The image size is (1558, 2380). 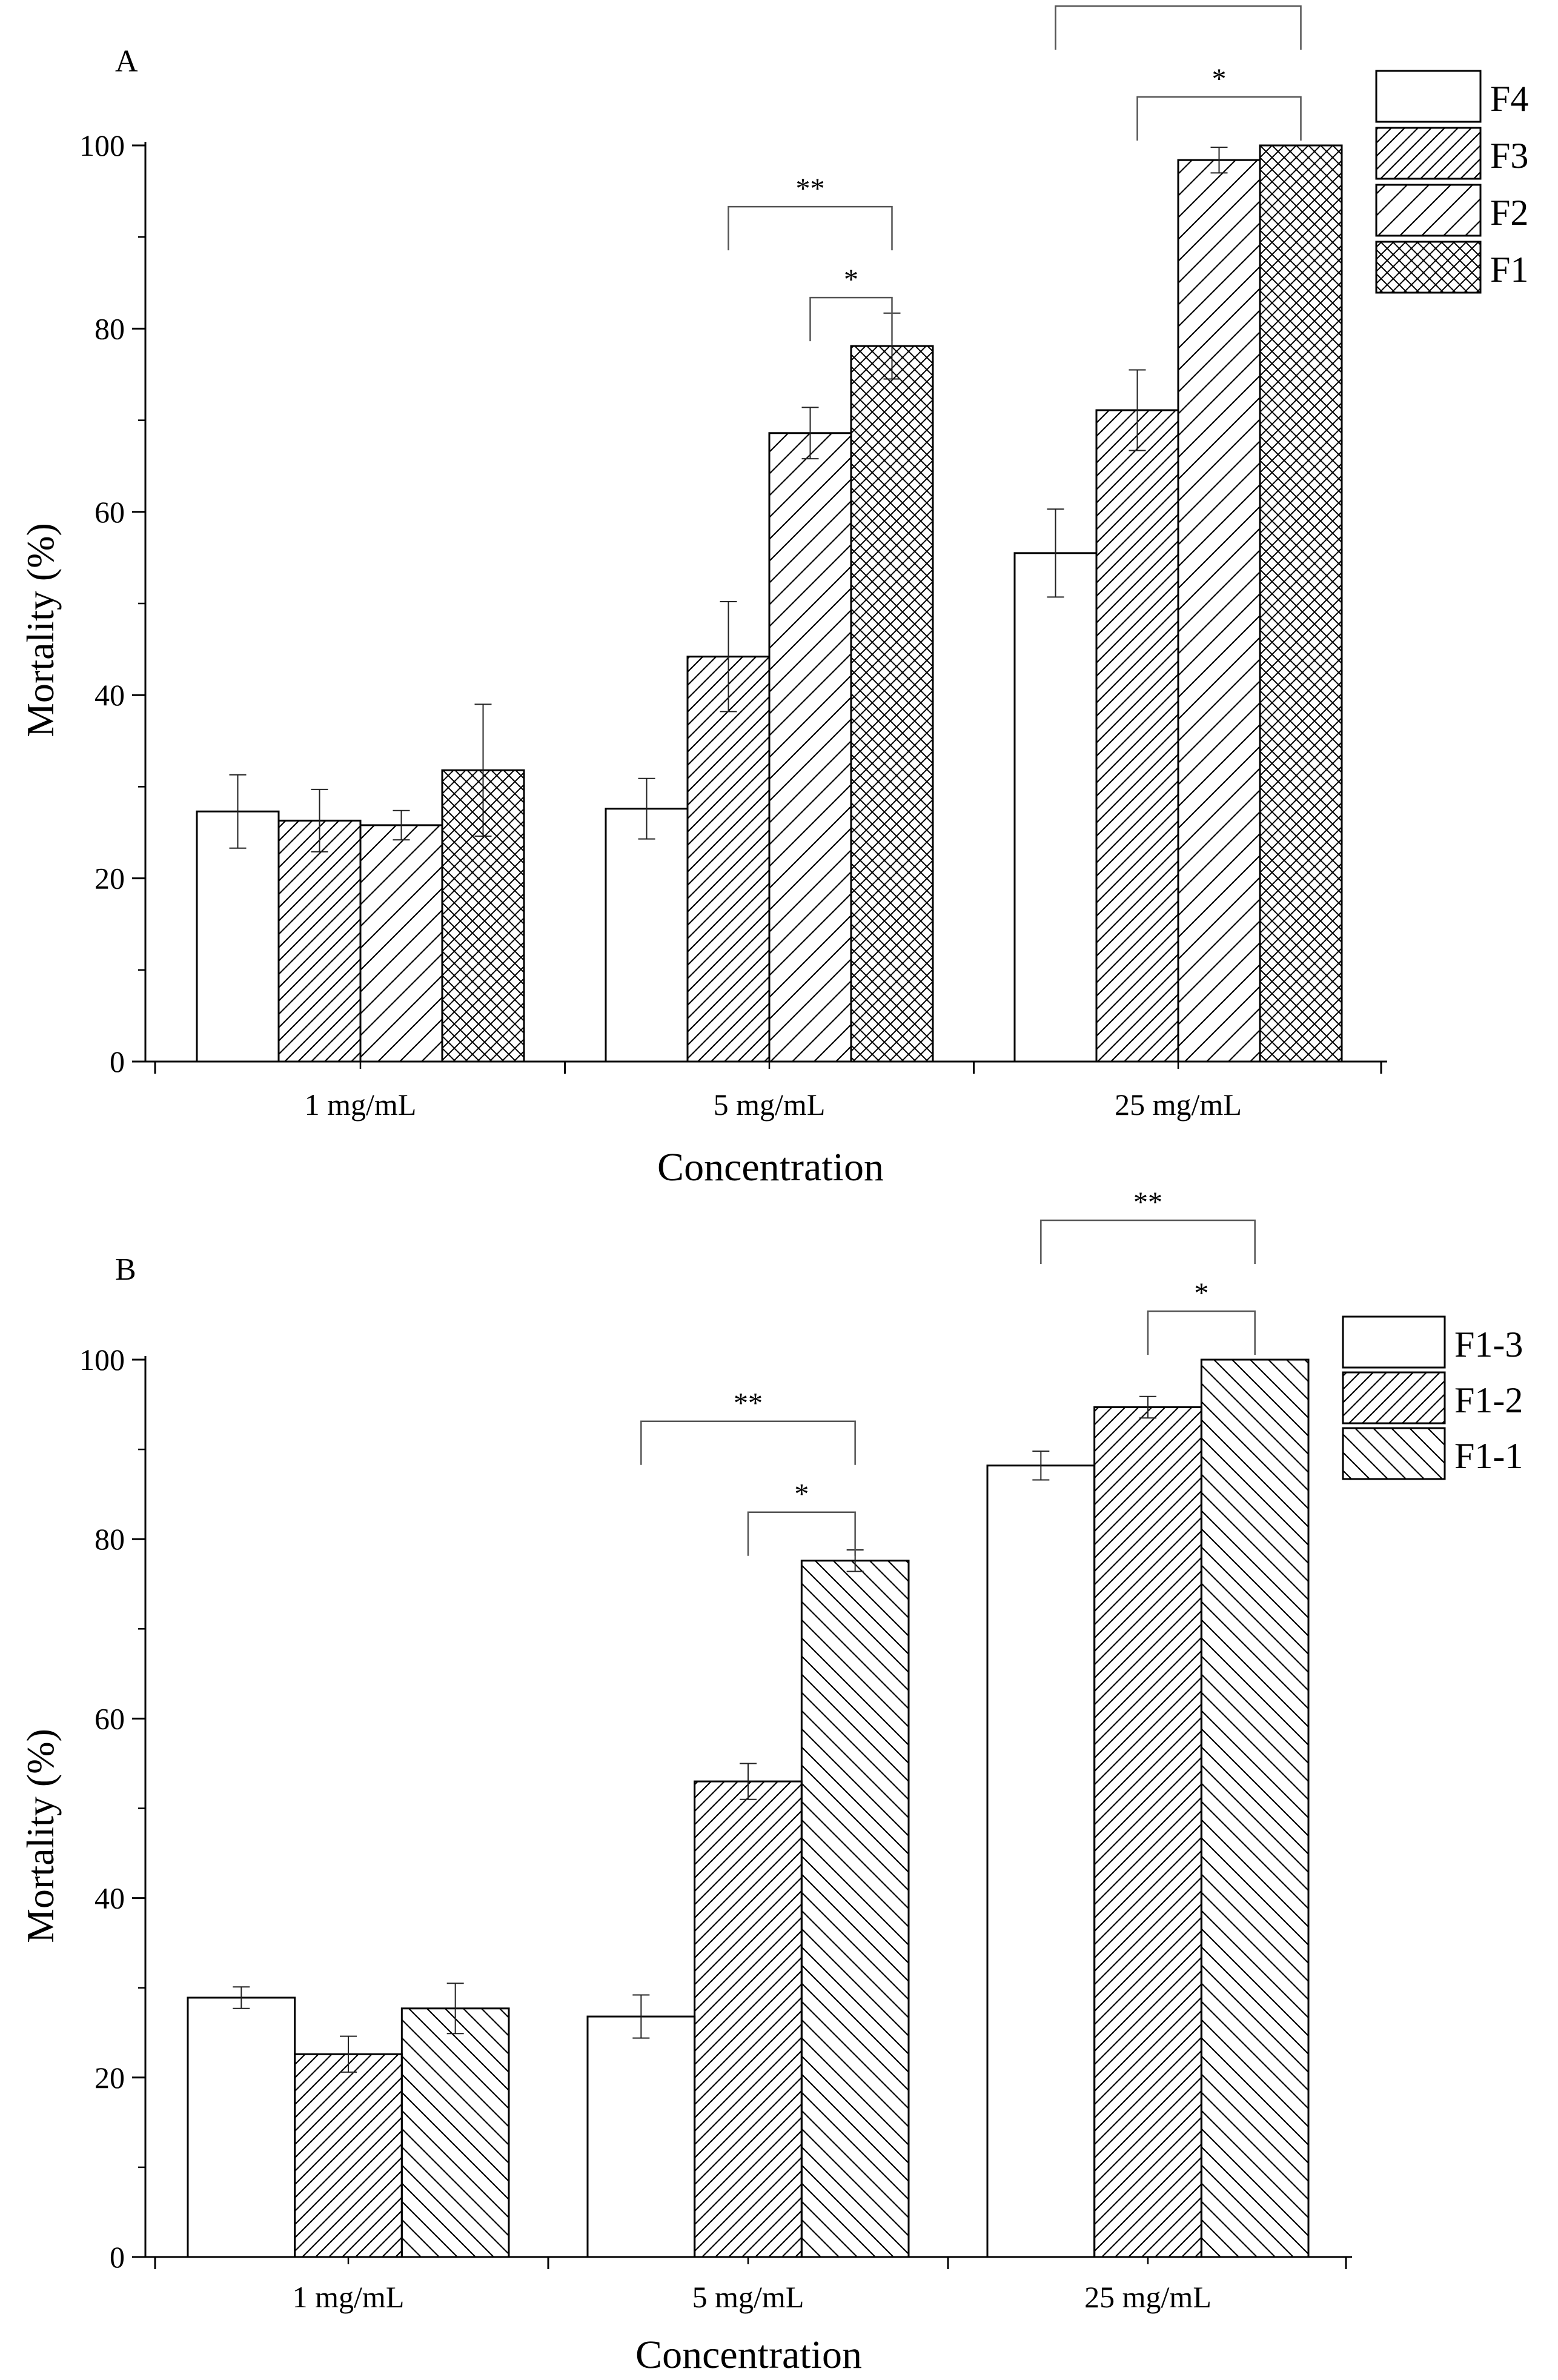 What do you see at coordinates (1147, 1832) in the screenshot?
I see `bar-F1-2-25-mg-mL` at bounding box center [1147, 1832].